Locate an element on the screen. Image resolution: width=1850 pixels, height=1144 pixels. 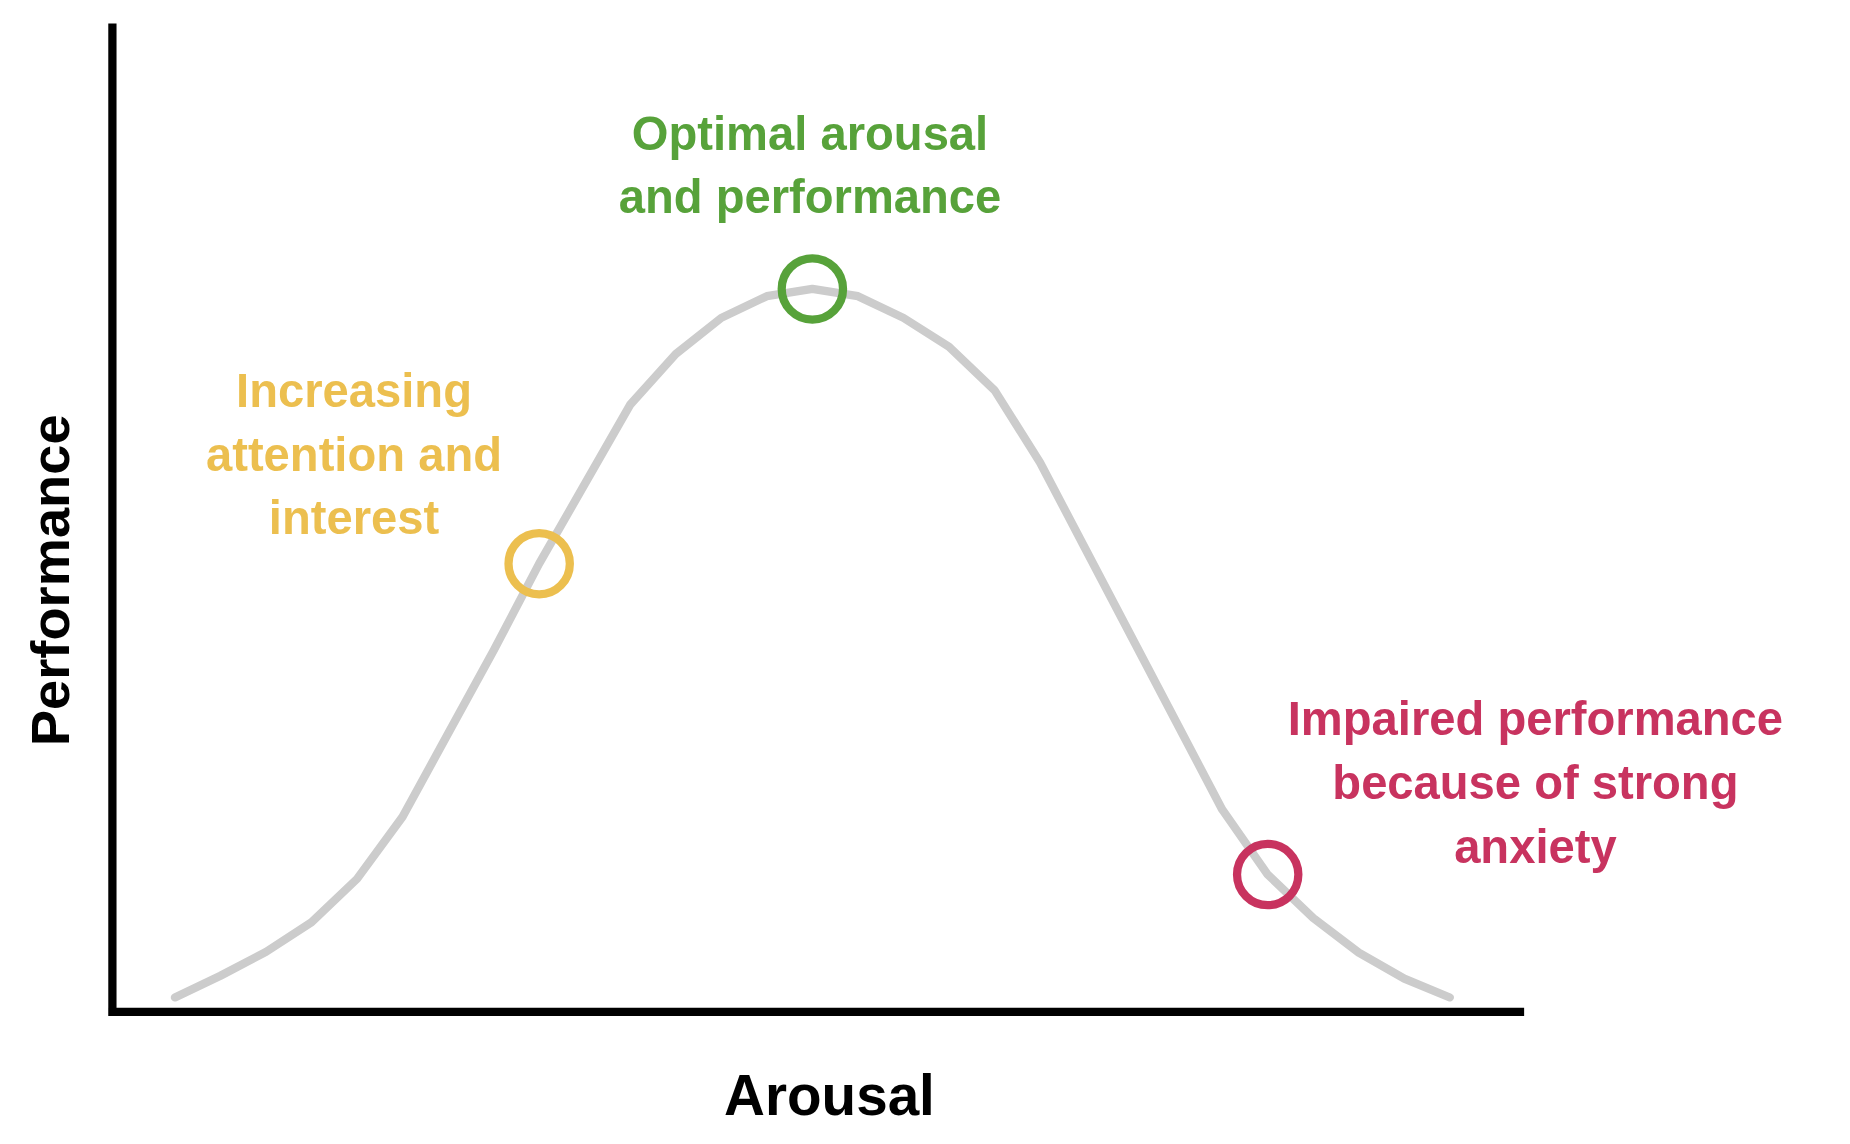
y-axis-title: Performance is located at coordinates (49, 580).